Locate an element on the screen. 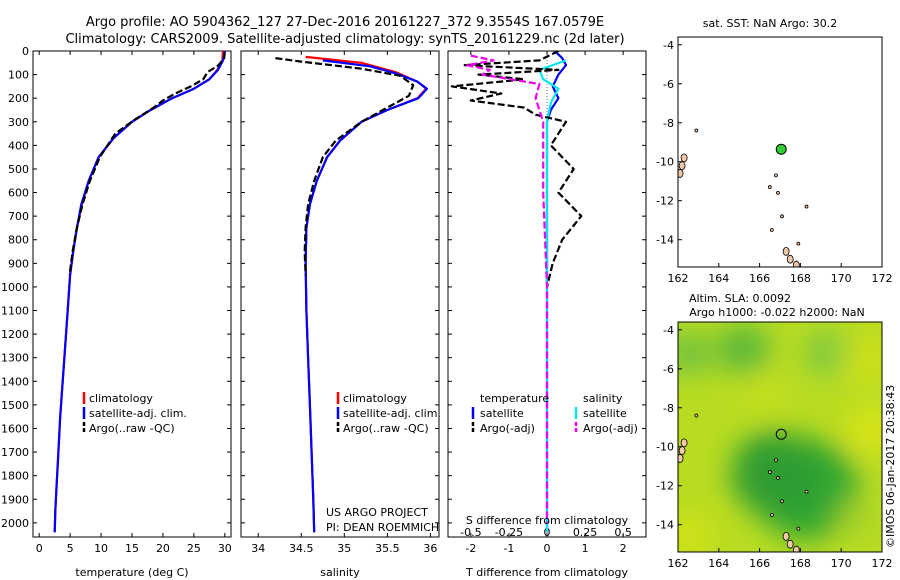 Image resolution: width=900 pixels, height=580 pixels. y-tick-label: -4 is located at coordinates (668, 45).